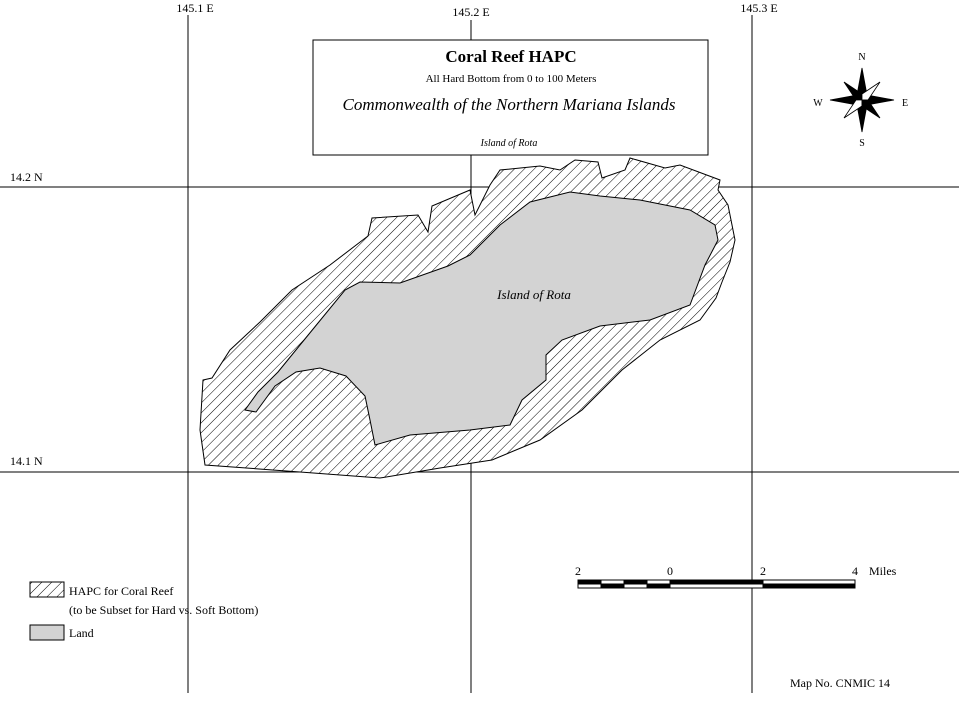 The width and height of the screenshot is (959, 719). What do you see at coordinates (26, 177) in the screenshot?
I see `latitude-label: 14.2 N` at bounding box center [26, 177].